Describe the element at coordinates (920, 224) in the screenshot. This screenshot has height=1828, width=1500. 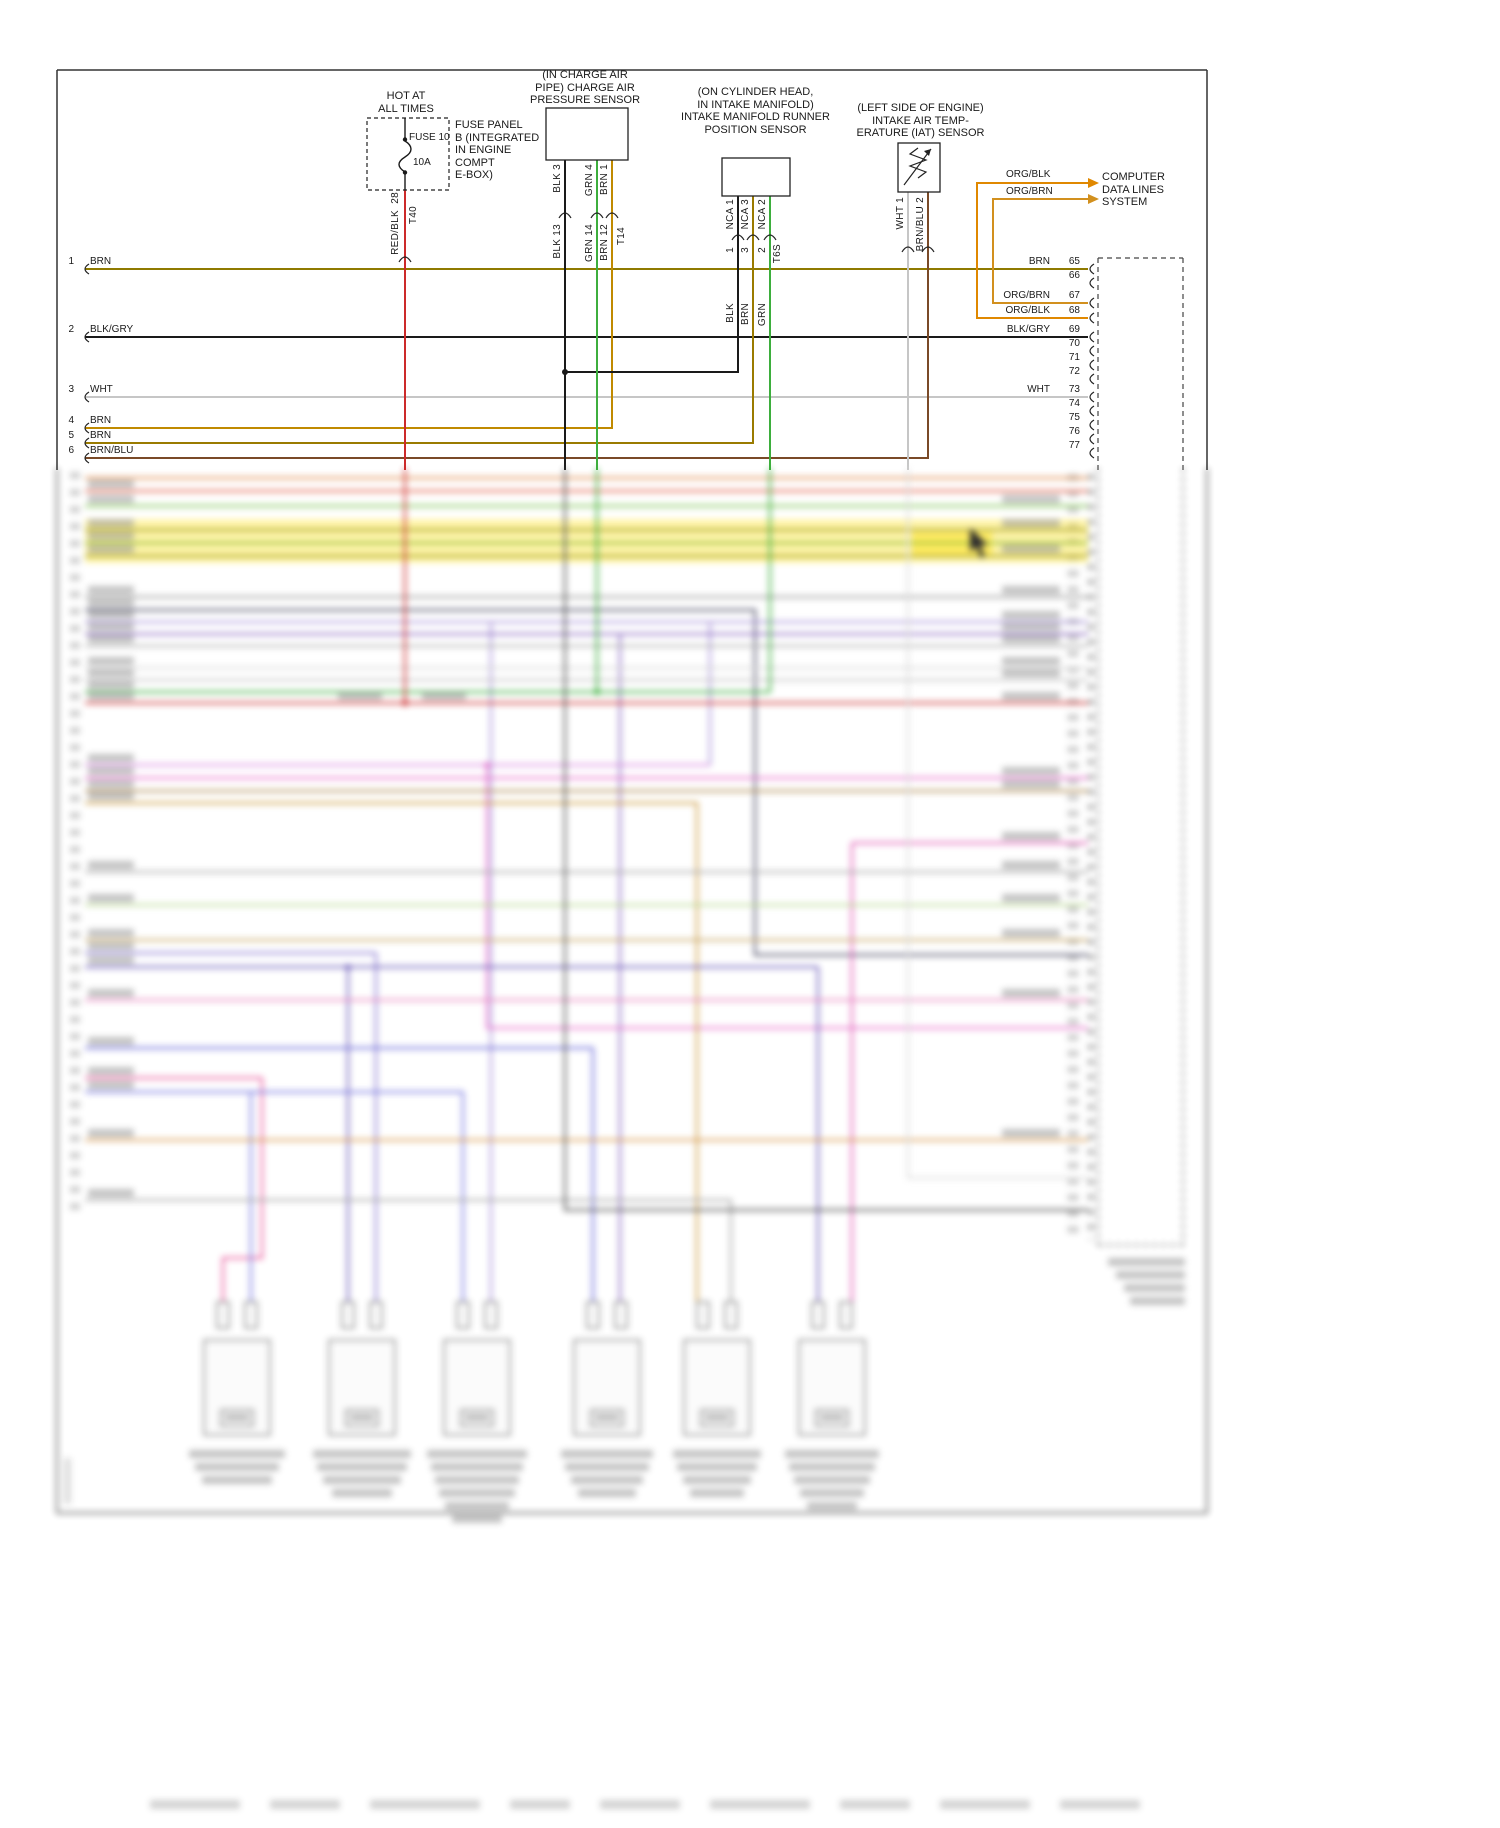
I see `iat-pin-brnblu: BRN/BLU 2` at that location.